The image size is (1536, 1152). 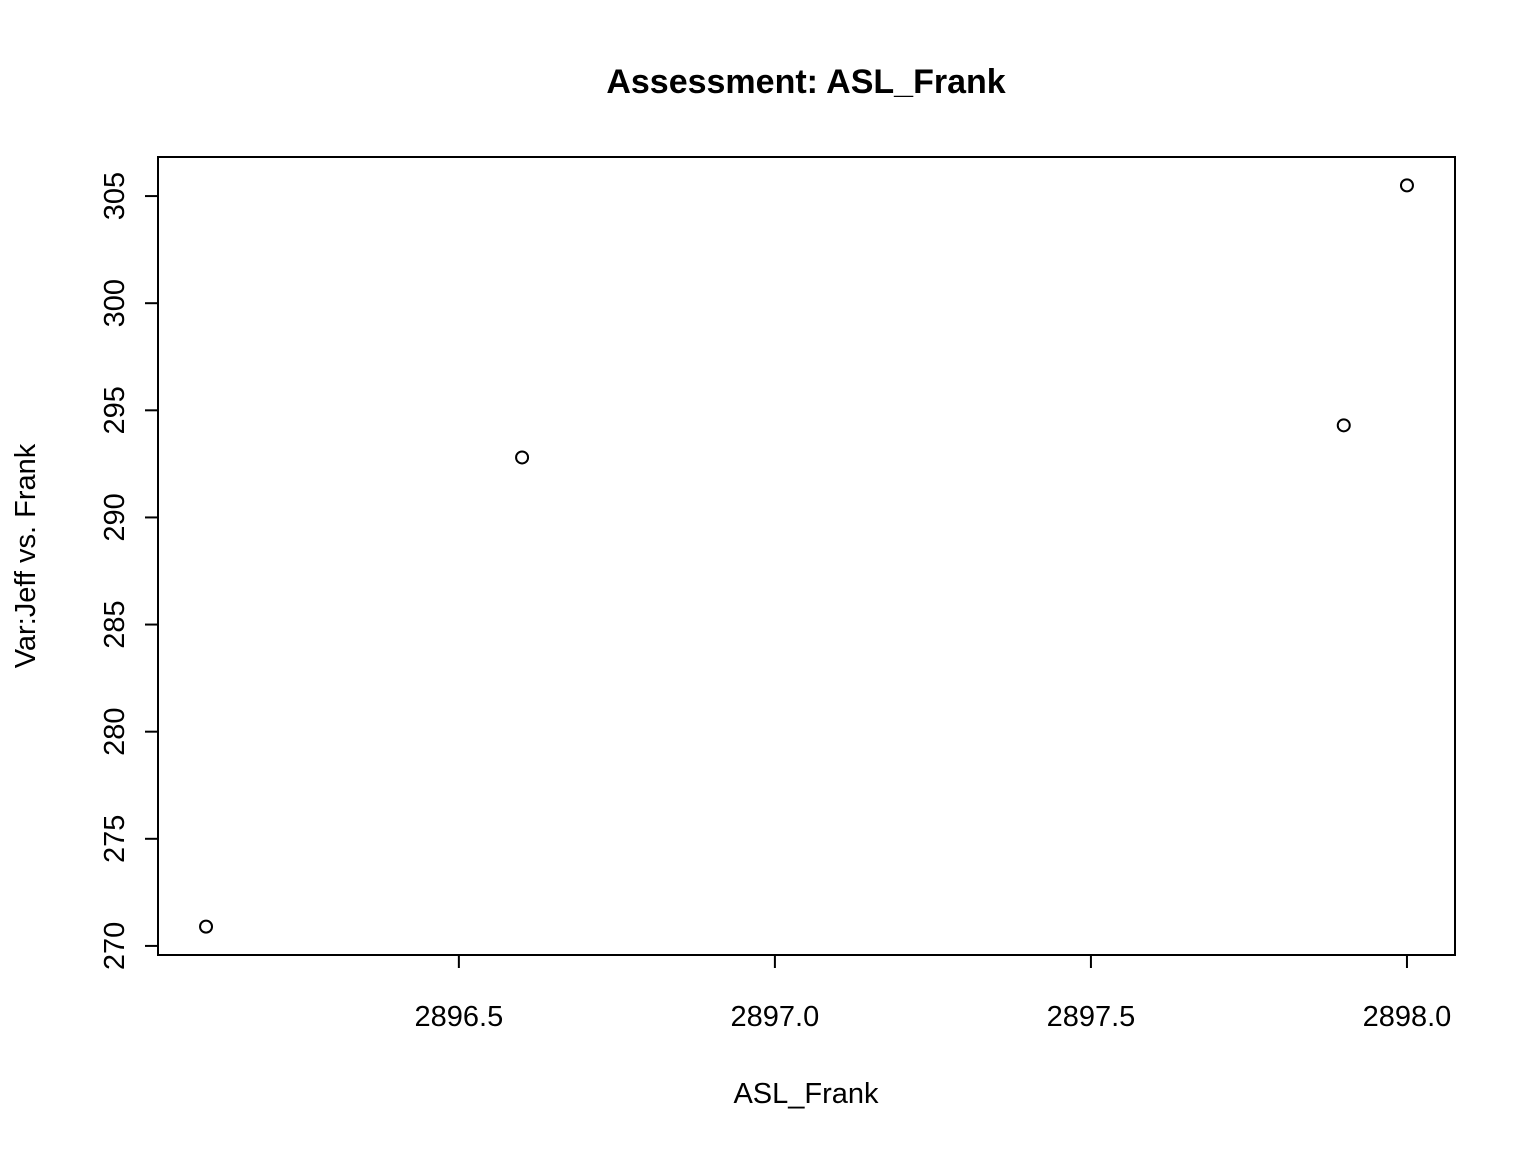 What do you see at coordinates (129, 571) in the screenshot?
I see `y-axis: 270 275 280 285 290 295 300 305` at bounding box center [129, 571].